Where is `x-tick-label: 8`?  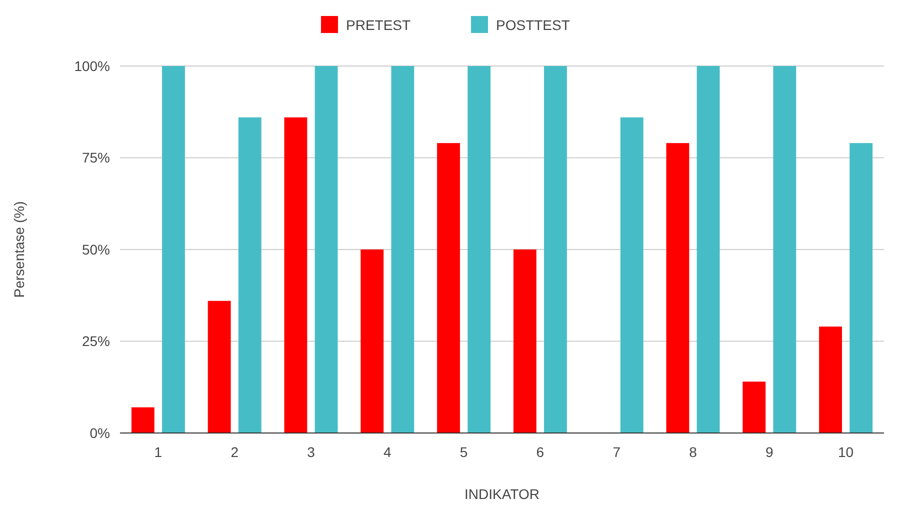 x-tick-label: 8 is located at coordinates (693, 452).